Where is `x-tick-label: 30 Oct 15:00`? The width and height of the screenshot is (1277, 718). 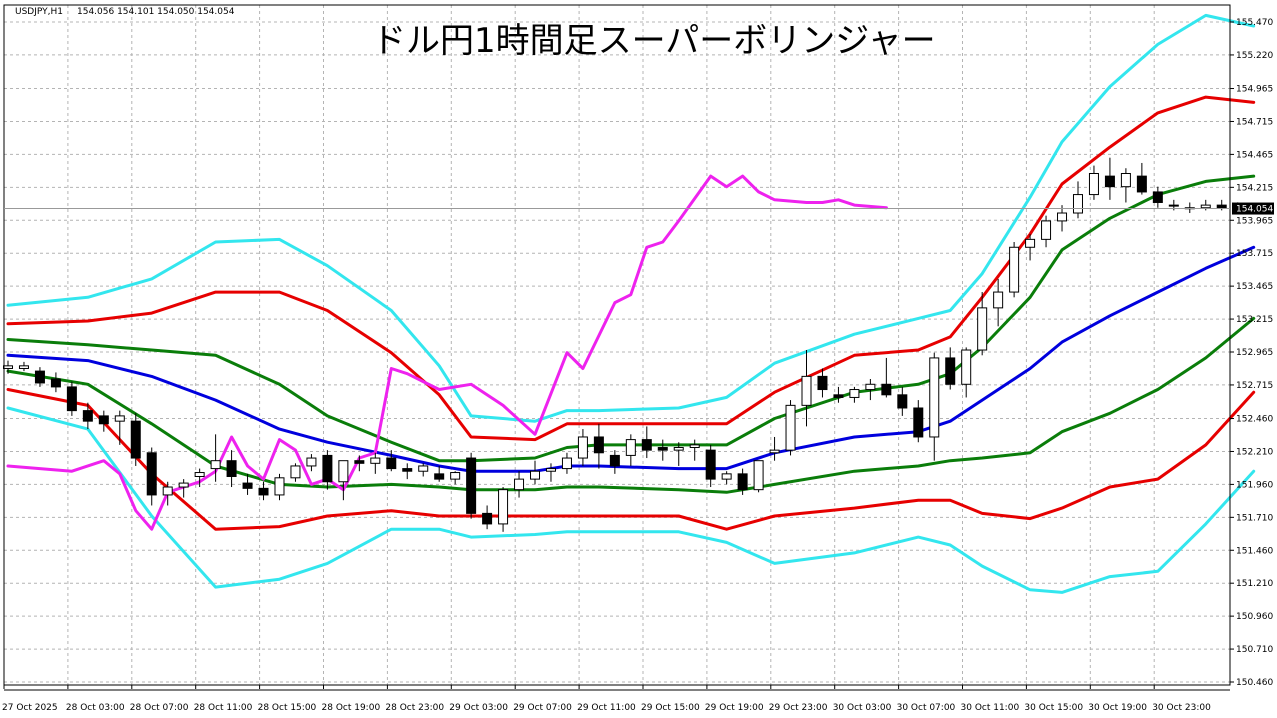 x-tick-label: 30 Oct 15:00 is located at coordinates (1053, 708).